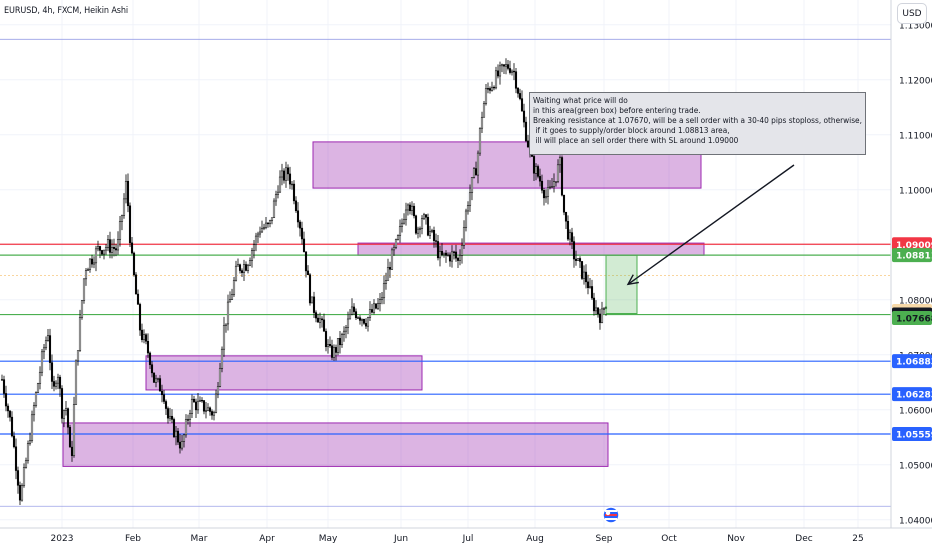 This screenshot has width=932, height=554. Describe the element at coordinates (915, 26) in the screenshot. I see `y-tick-label: 1.13000` at that location.